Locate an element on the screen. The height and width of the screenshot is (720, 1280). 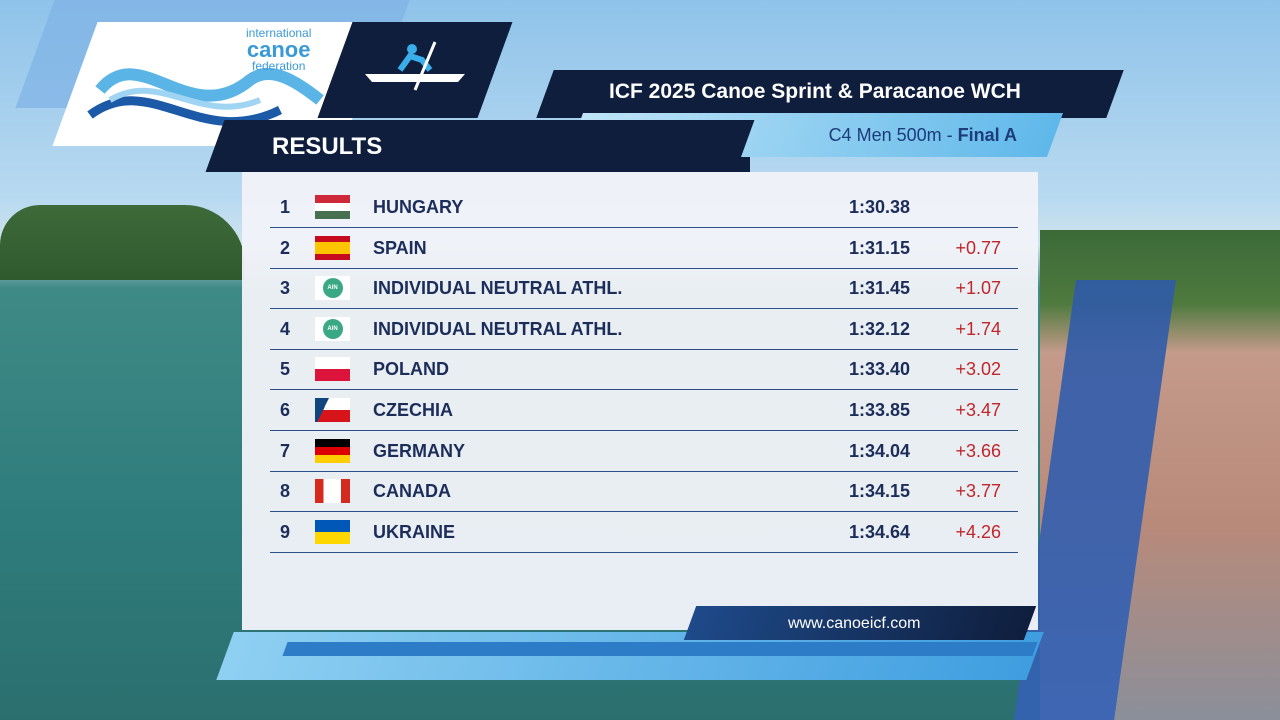
event: C4 Men 500m is located at coordinates (885, 135).